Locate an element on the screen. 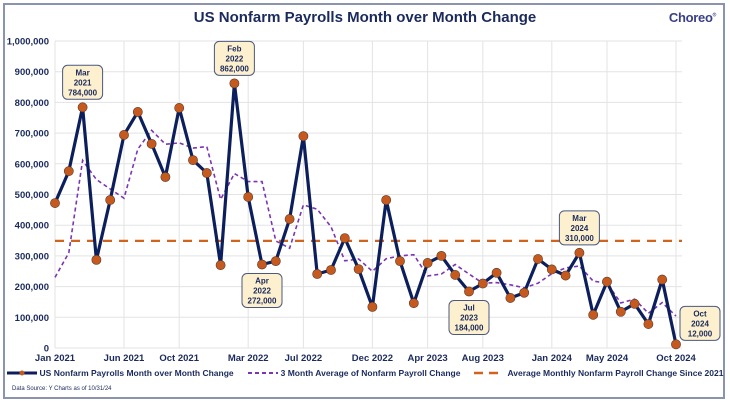 Image resolution: width=730 pixels, height=405 pixels. y-tick-label: 900,000 is located at coordinates (32, 72).